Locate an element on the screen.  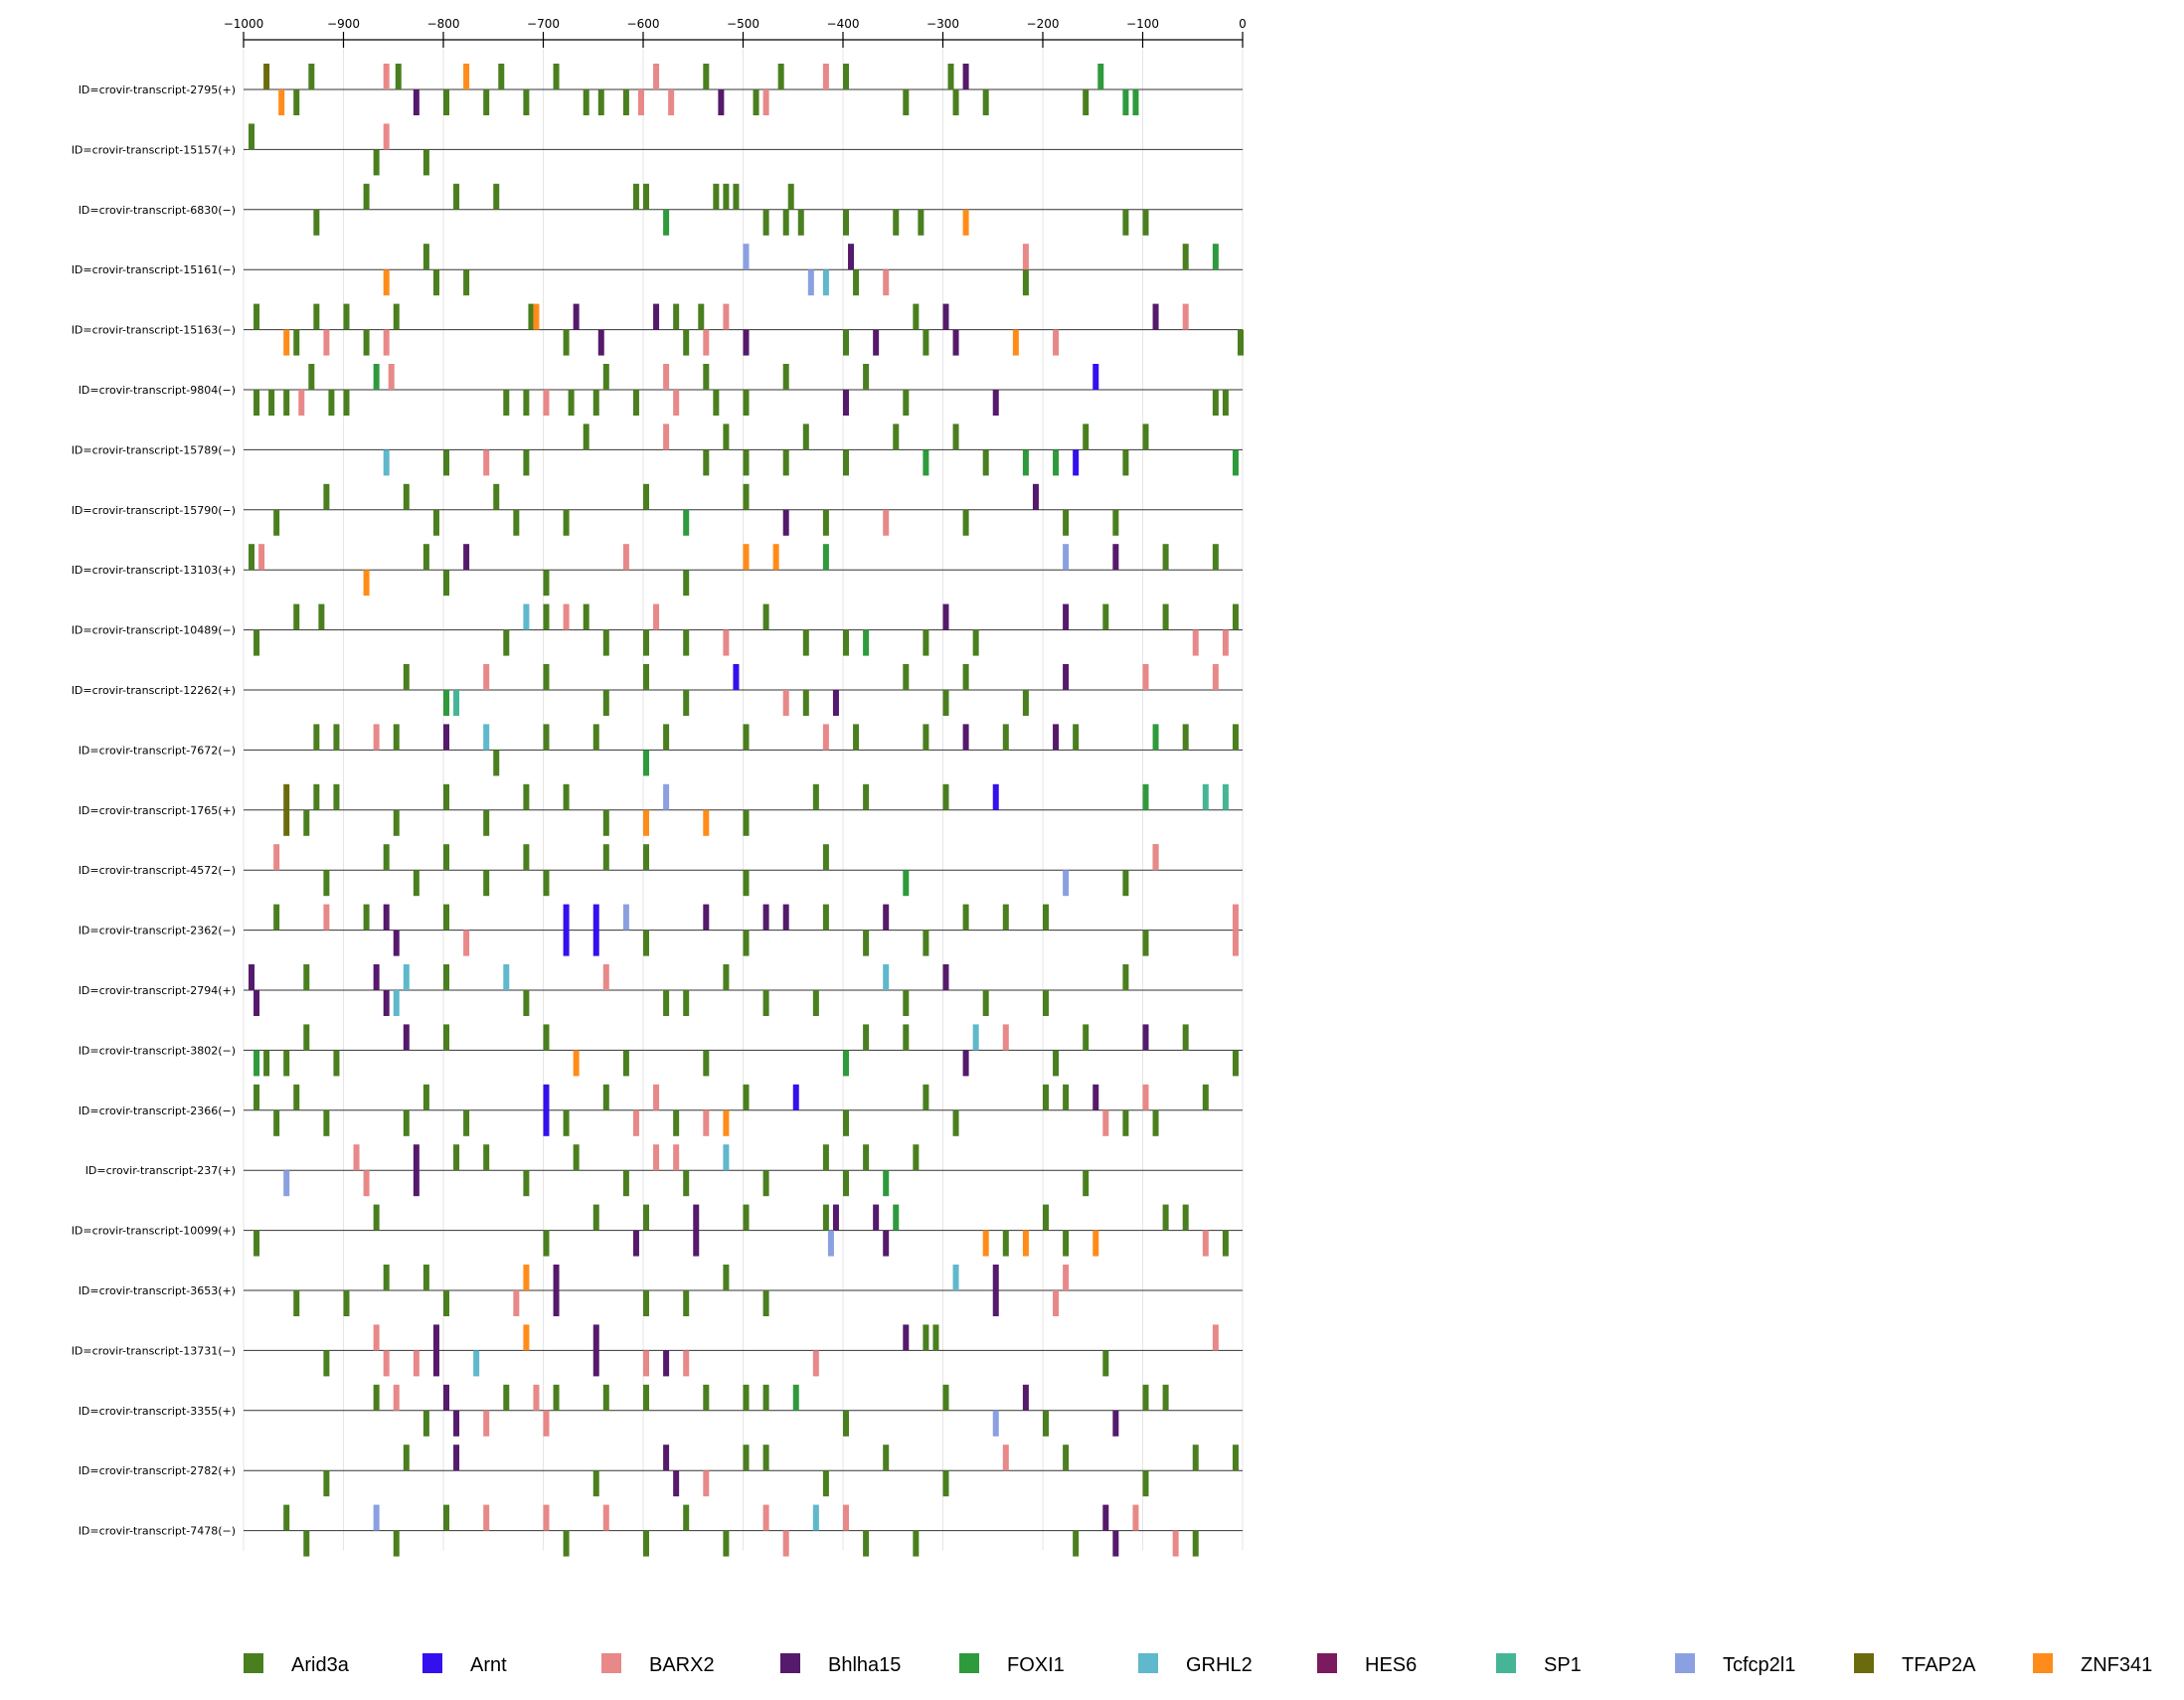
x-tick-label: −600 is located at coordinates (643, 24).